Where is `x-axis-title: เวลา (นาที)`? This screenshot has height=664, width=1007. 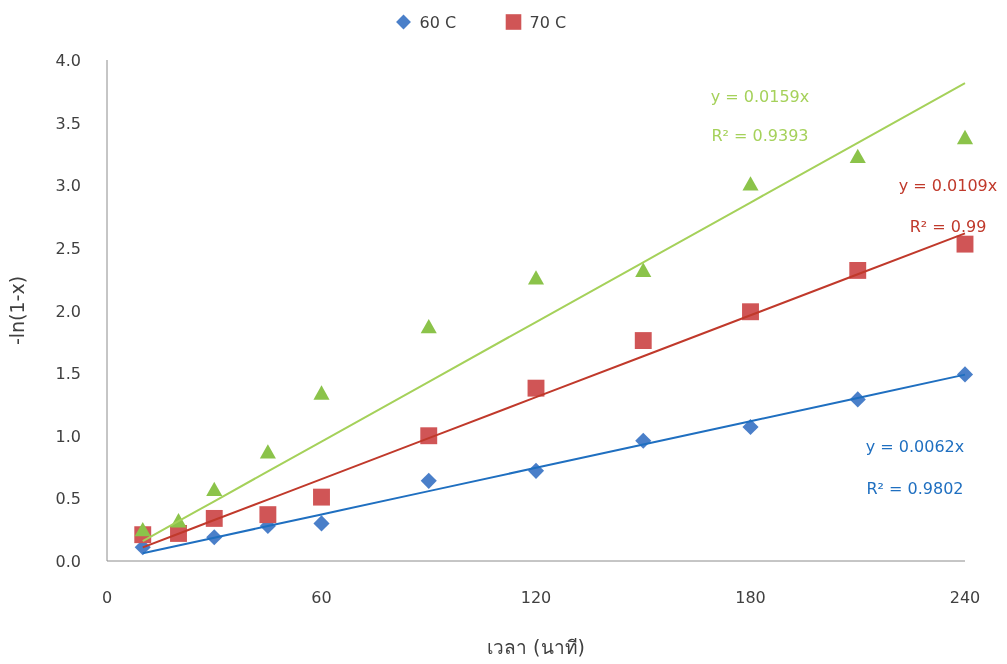
x-axis-title: เวลา (นาที) is located at coordinates (536, 647).